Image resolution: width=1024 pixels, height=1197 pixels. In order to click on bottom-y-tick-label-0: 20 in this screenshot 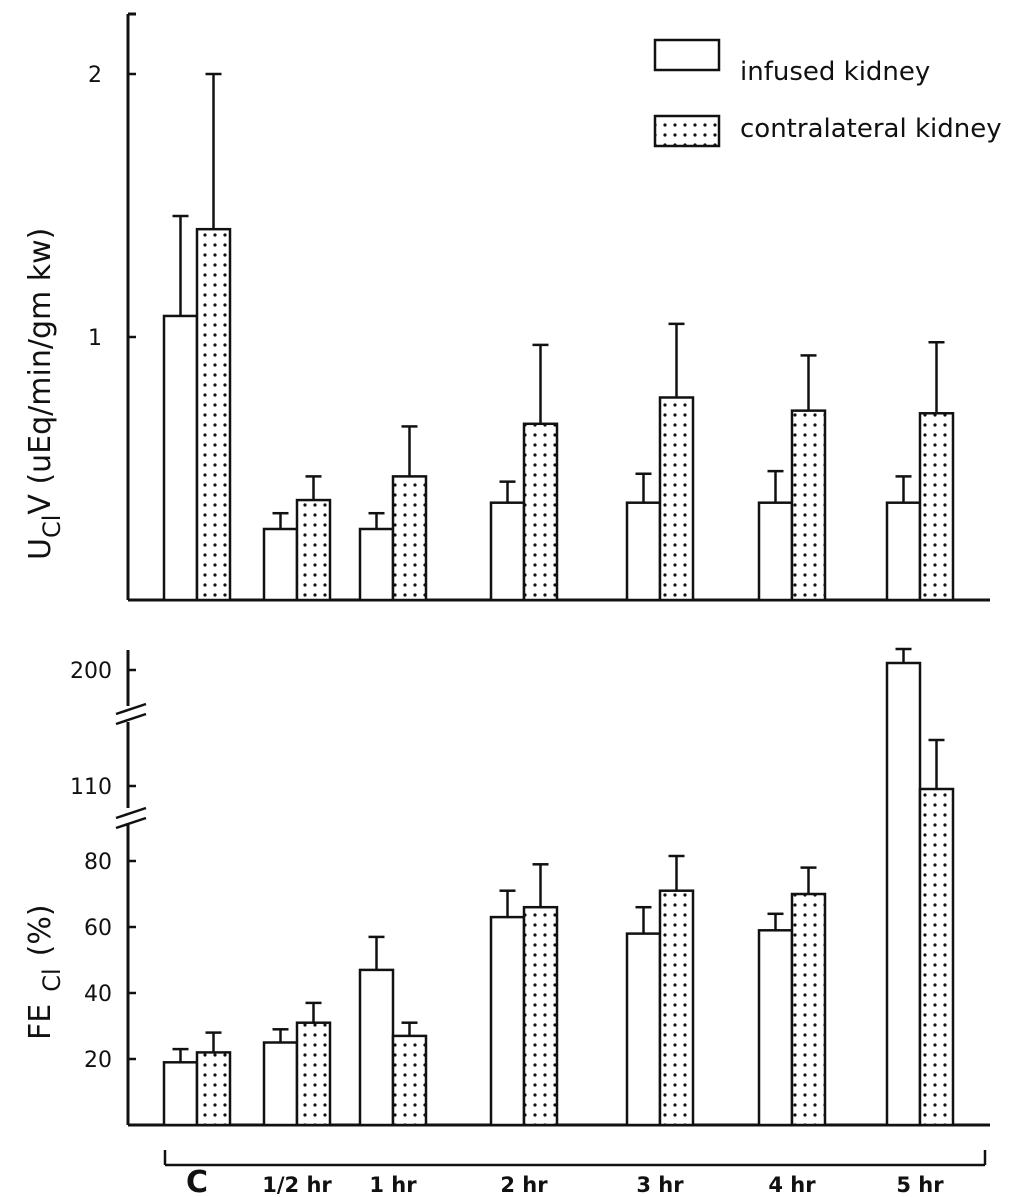, I will do `click(98, 1060)`.